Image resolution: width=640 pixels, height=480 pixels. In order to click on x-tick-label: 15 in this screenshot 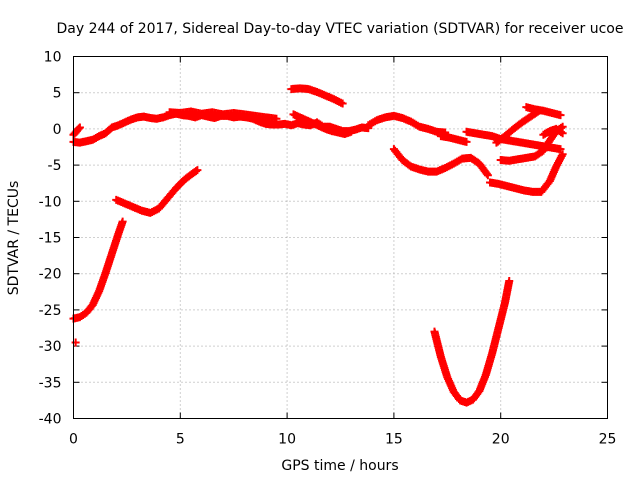, I will do `click(394, 440)`.